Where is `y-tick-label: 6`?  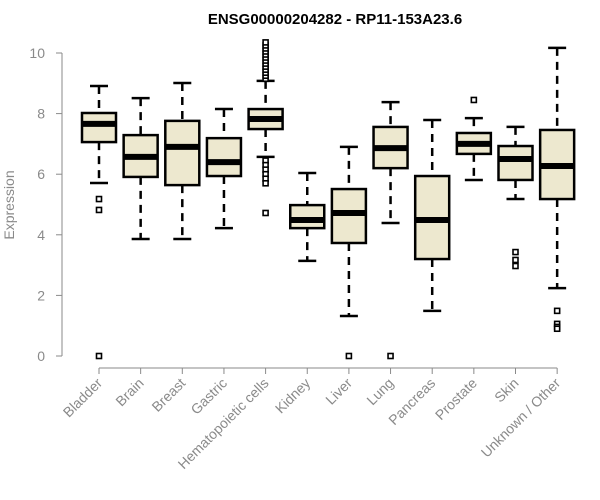 y-tick-label: 6 is located at coordinates (41, 174).